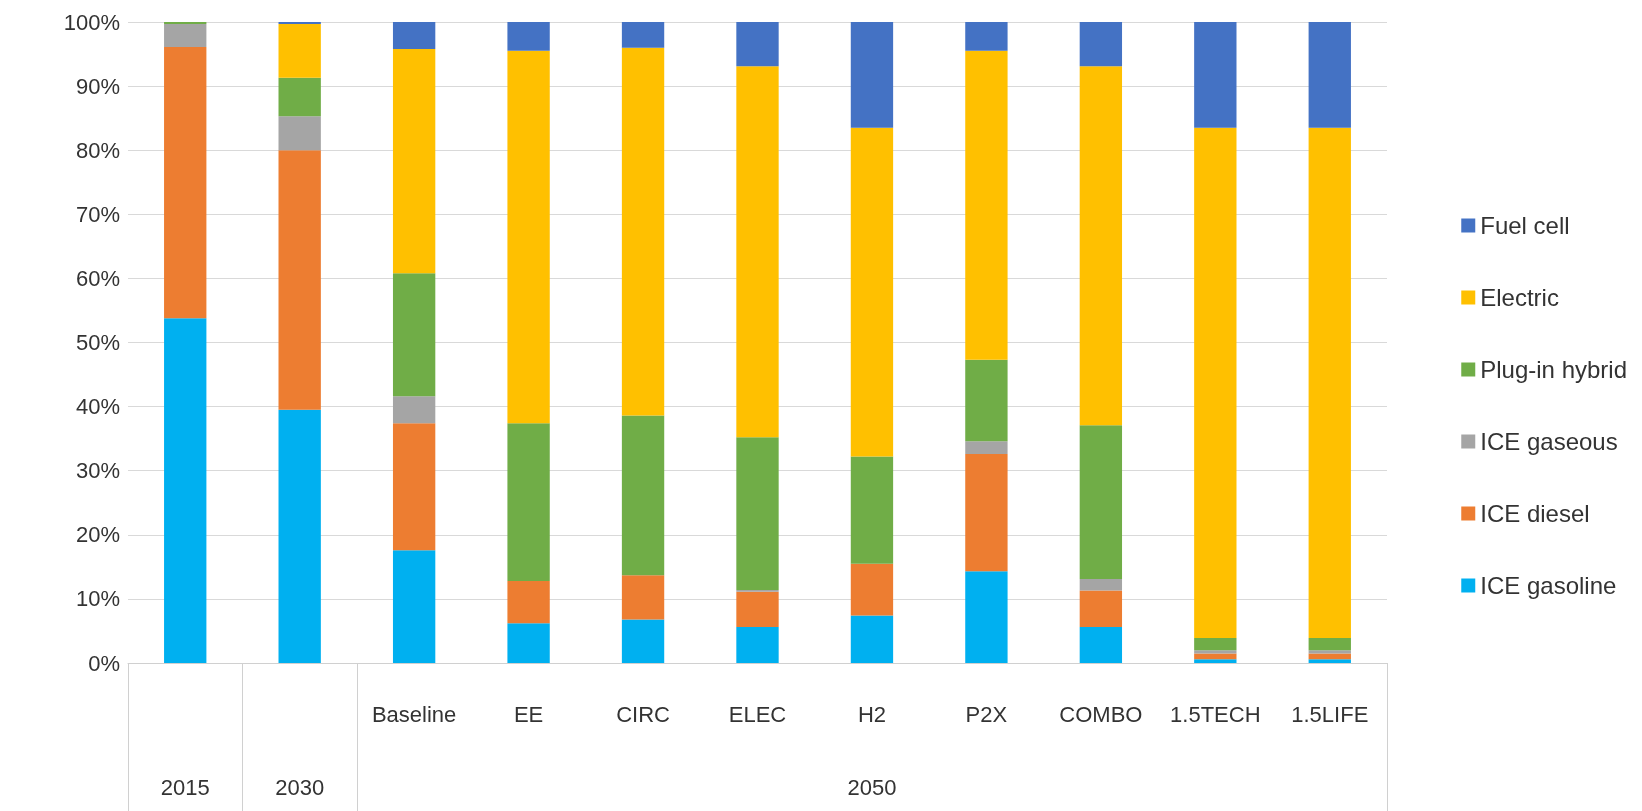 Image resolution: width=1642 pixels, height=811 pixels. Describe the element at coordinates (1519, 297) in the screenshot. I see `legend-label: Electric` at that location.